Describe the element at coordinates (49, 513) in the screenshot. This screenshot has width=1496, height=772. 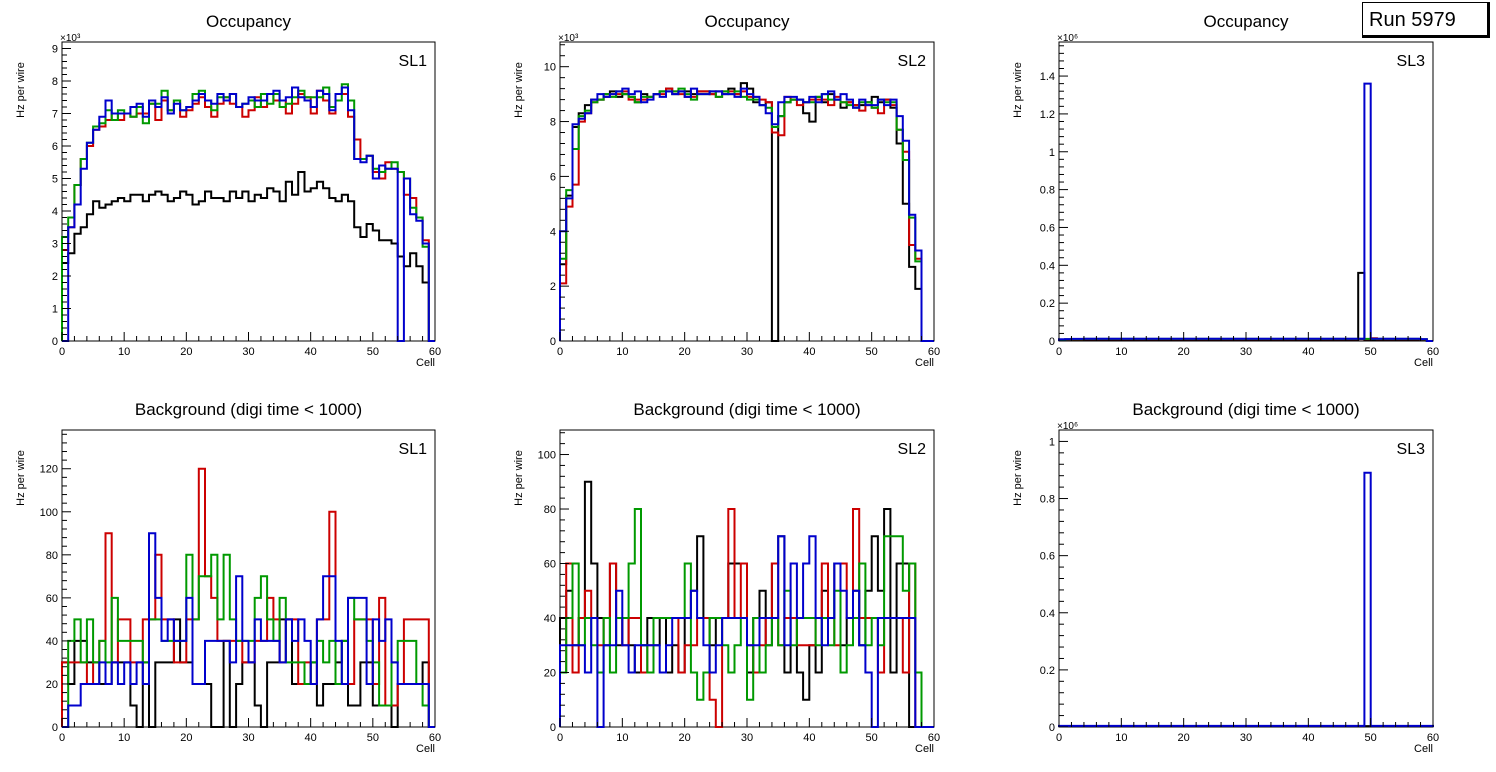
I see `y-tick-label: 100` at that location.